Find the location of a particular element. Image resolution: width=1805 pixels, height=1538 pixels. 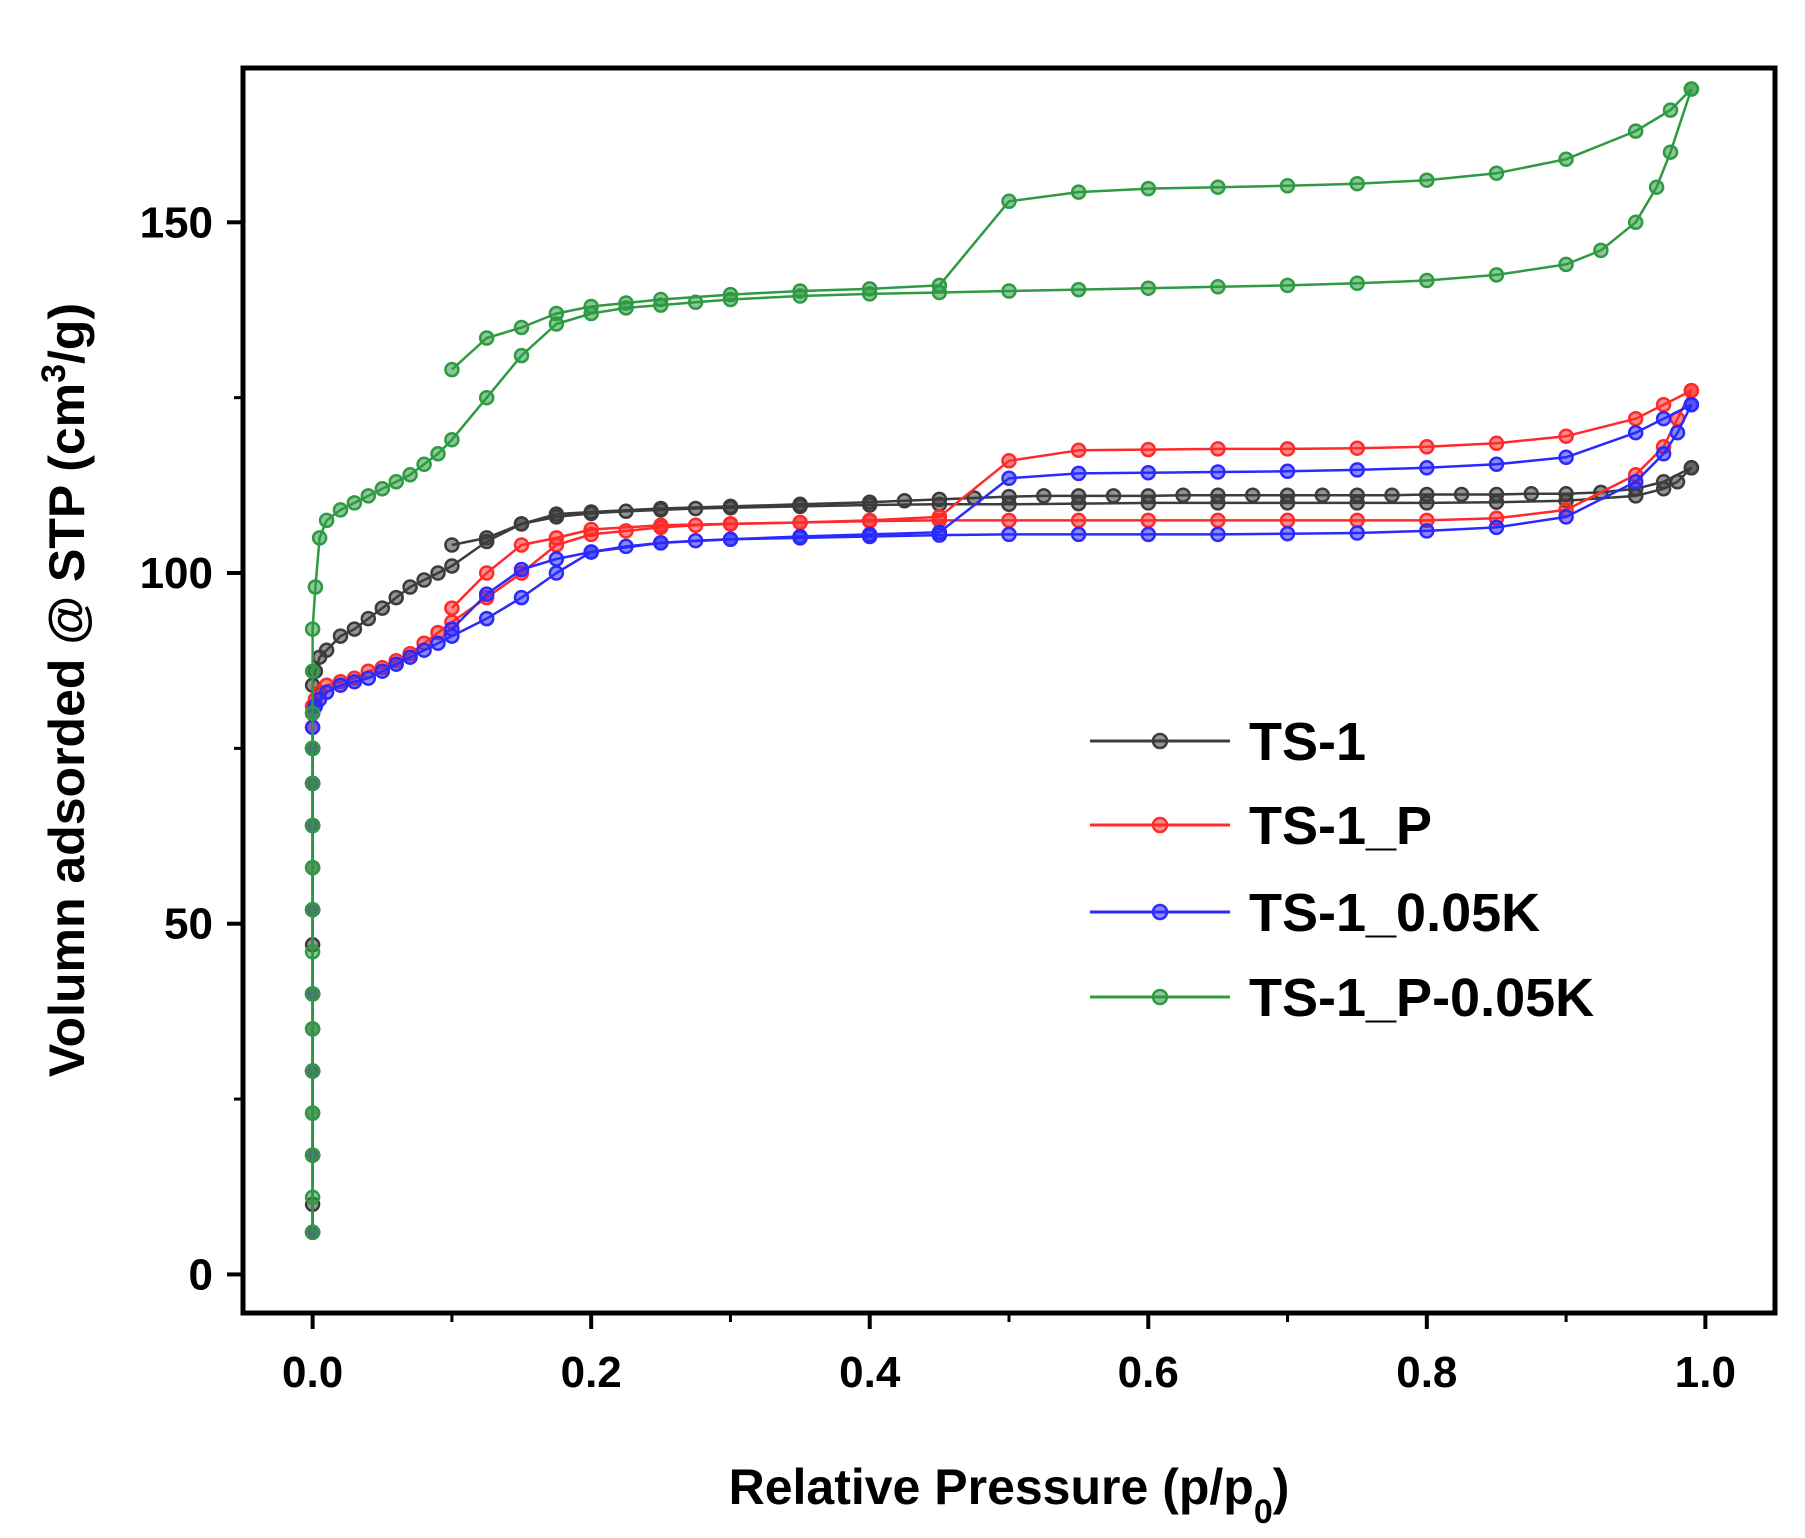

y-tick-label: 150 is located at coordinates (176, 222).